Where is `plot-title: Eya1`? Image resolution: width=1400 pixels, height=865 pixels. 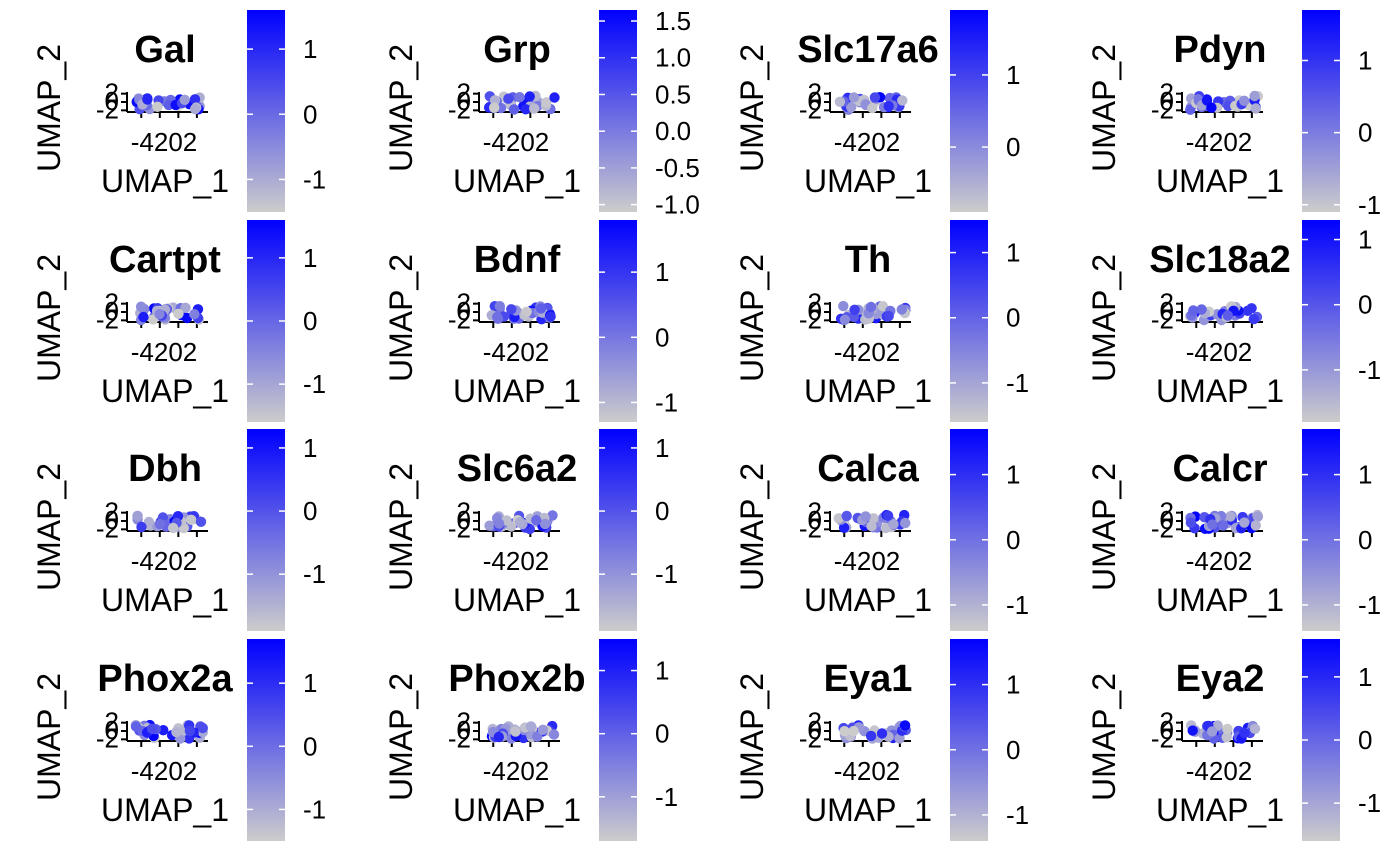
plot-title: Eya1 is located at coordinates (868, 679).